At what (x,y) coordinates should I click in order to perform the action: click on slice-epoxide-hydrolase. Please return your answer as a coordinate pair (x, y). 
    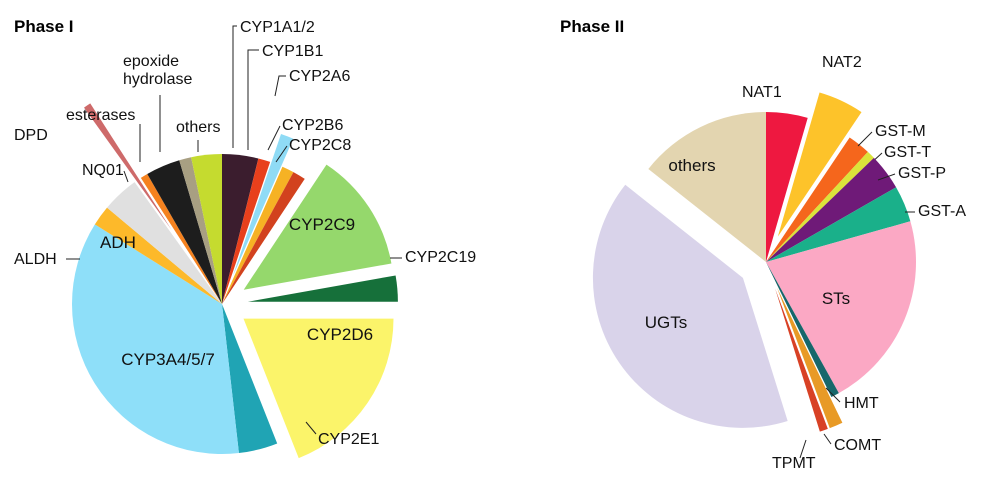
    Looking at the image, I should click on (200, 230).